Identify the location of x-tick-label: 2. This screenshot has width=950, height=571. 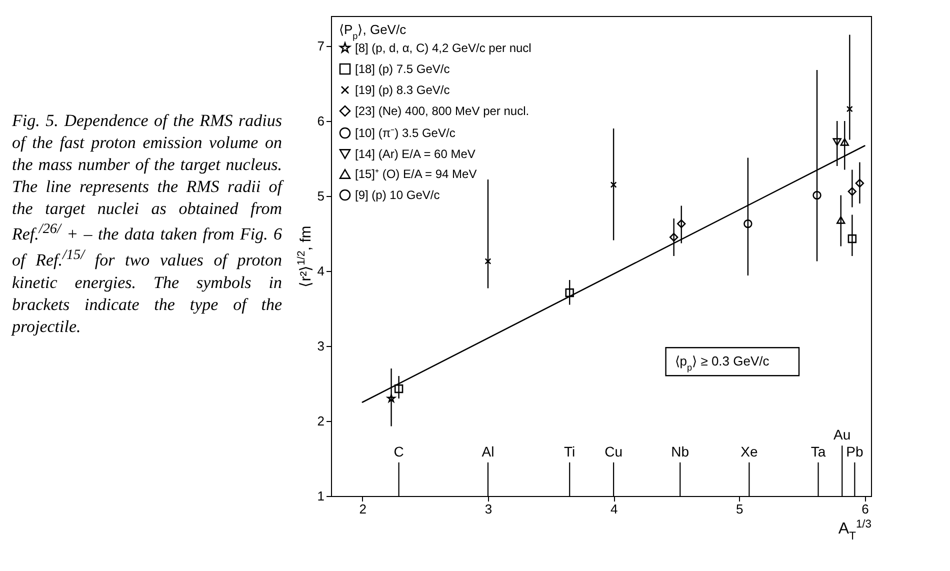
(363, 509).